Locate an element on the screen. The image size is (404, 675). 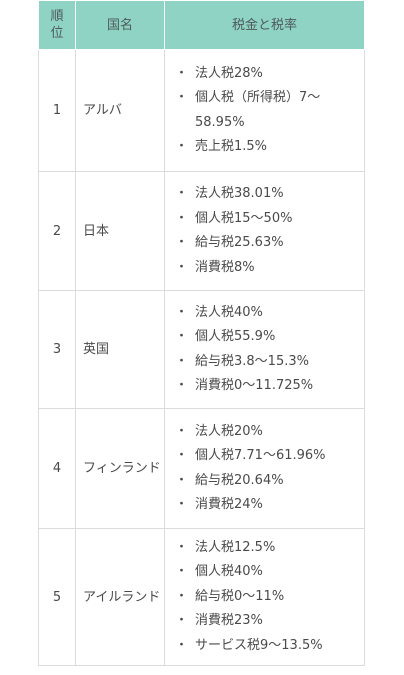
tax-list-item: ・消費税0〜11.725% is located at coordinates (269, 386).